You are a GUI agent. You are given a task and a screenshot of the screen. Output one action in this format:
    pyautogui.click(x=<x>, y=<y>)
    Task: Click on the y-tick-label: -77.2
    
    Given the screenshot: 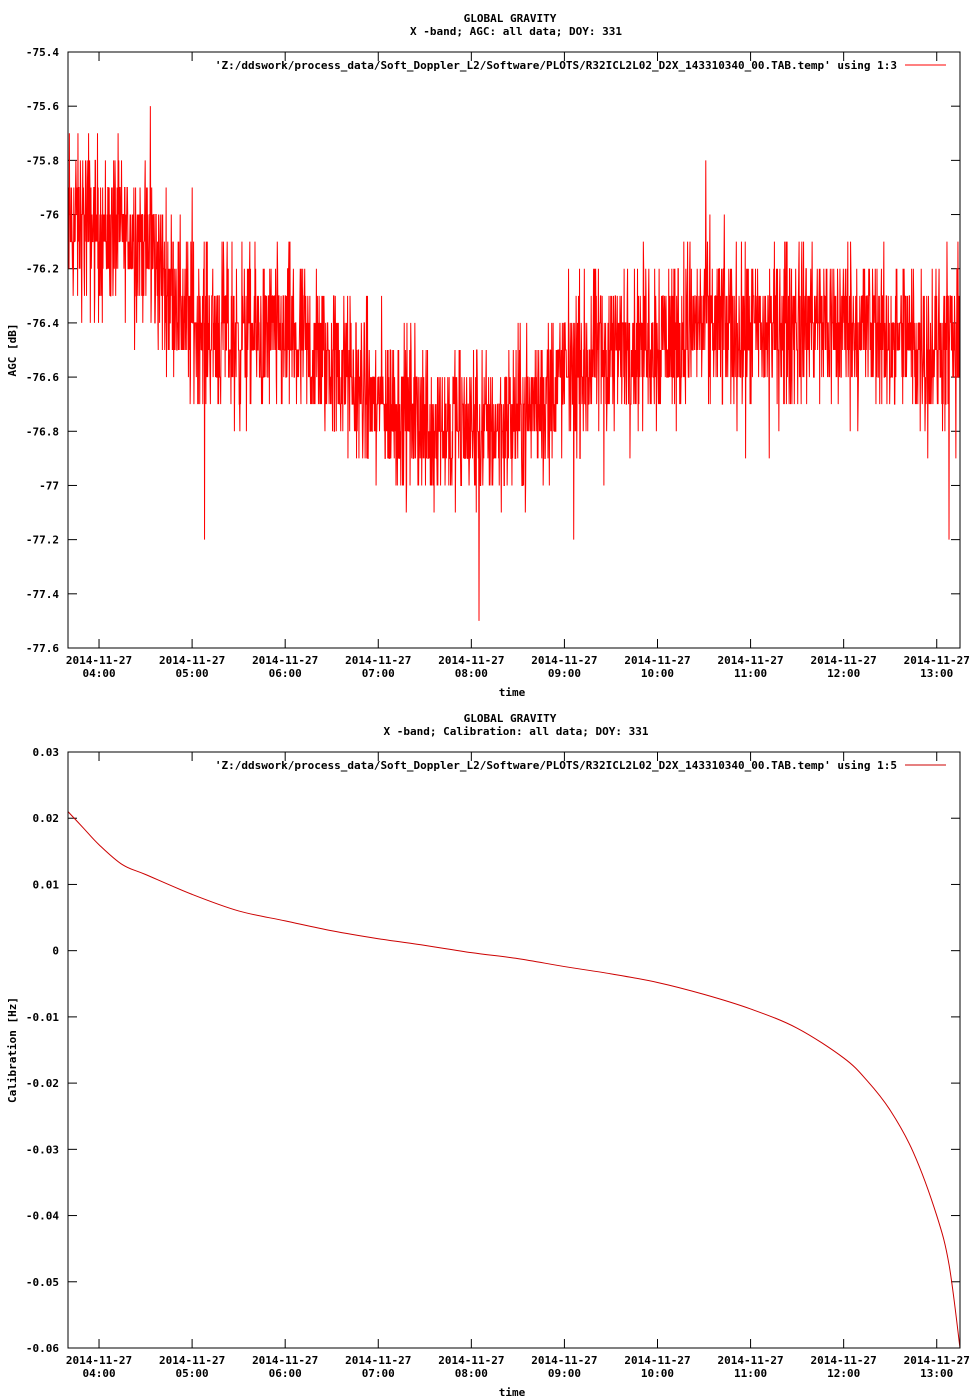 What is the action you would take?
    pyautogui.click(x=42, y=540)
    